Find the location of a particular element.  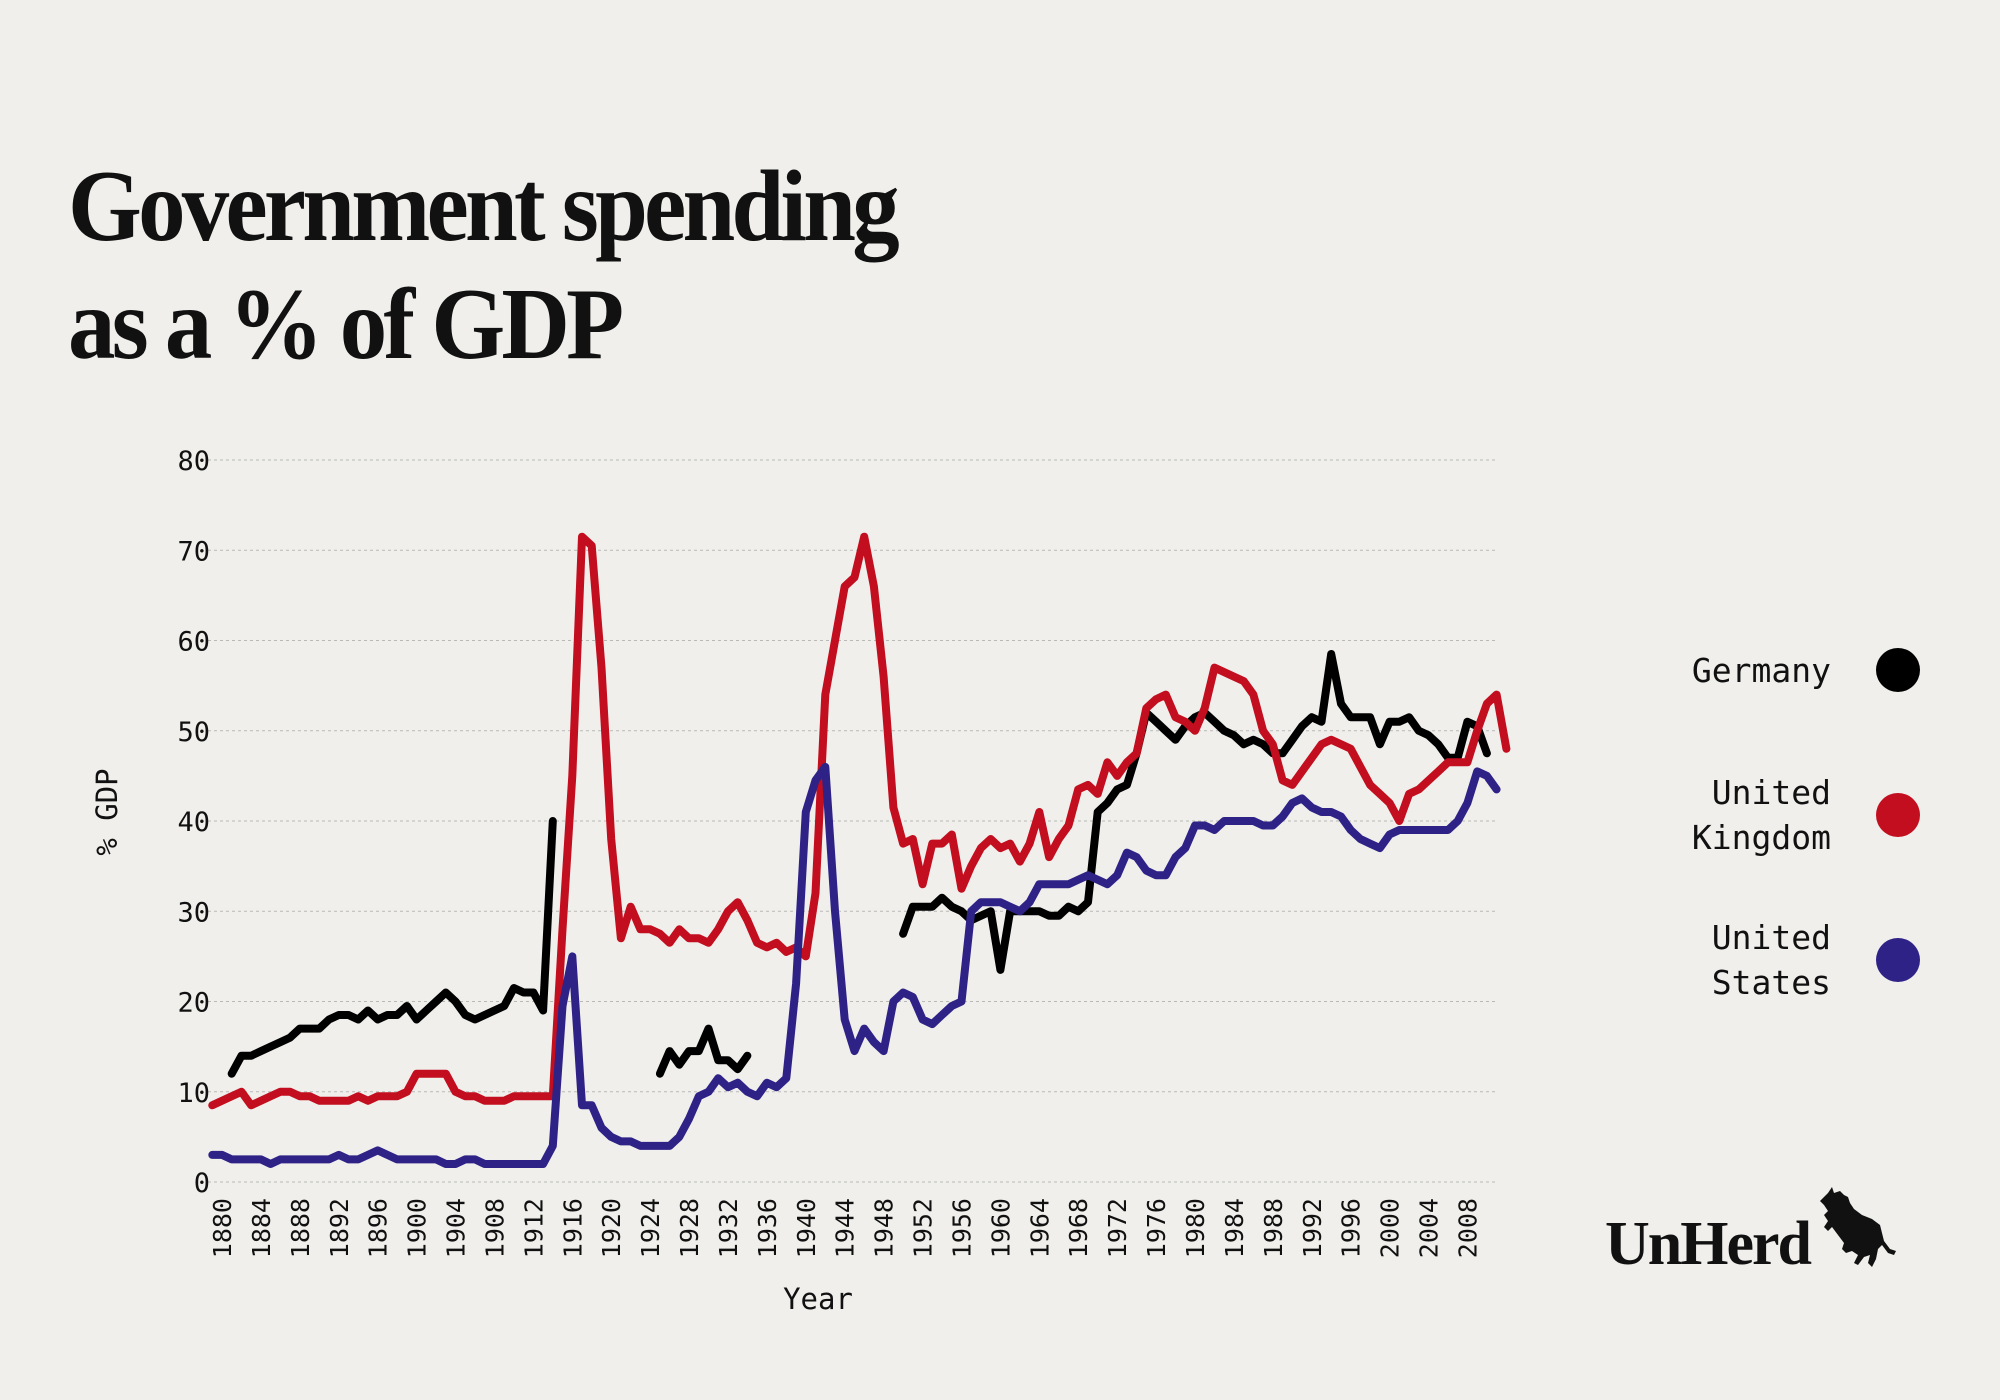

x-tick-label: 1928 is located at coordinates (689, 1228).